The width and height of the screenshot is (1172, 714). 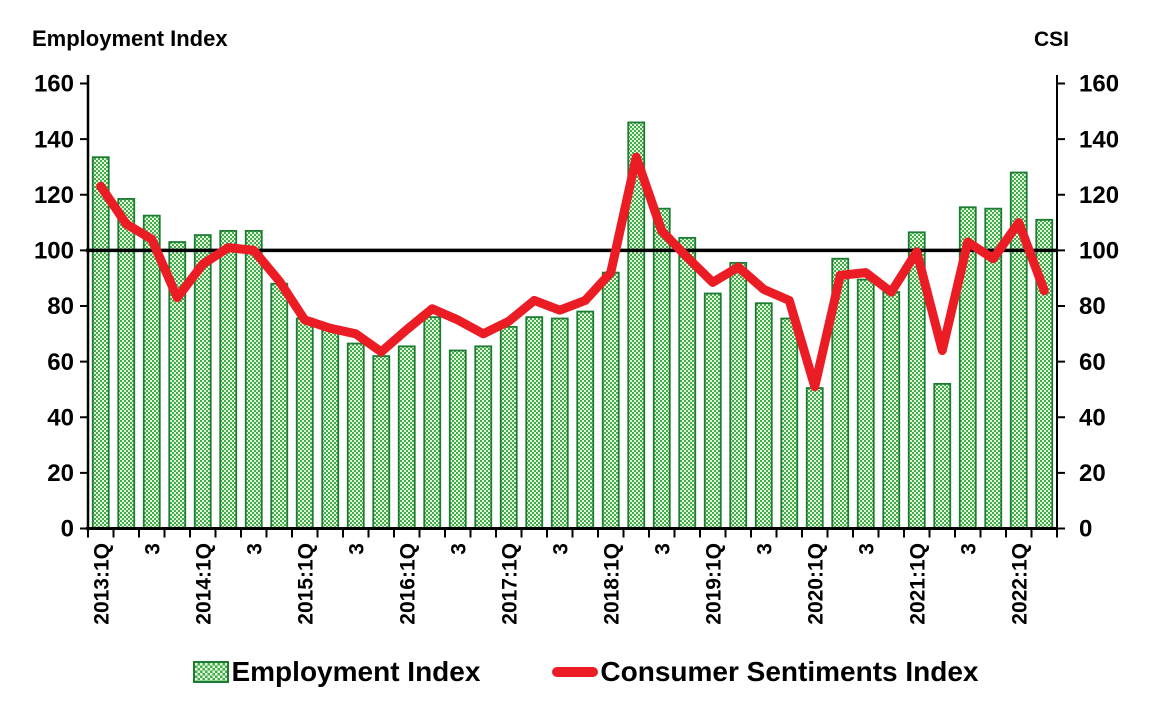 I want to click on x-tick-label: 2021:1Q, so click(x=917, y=584).